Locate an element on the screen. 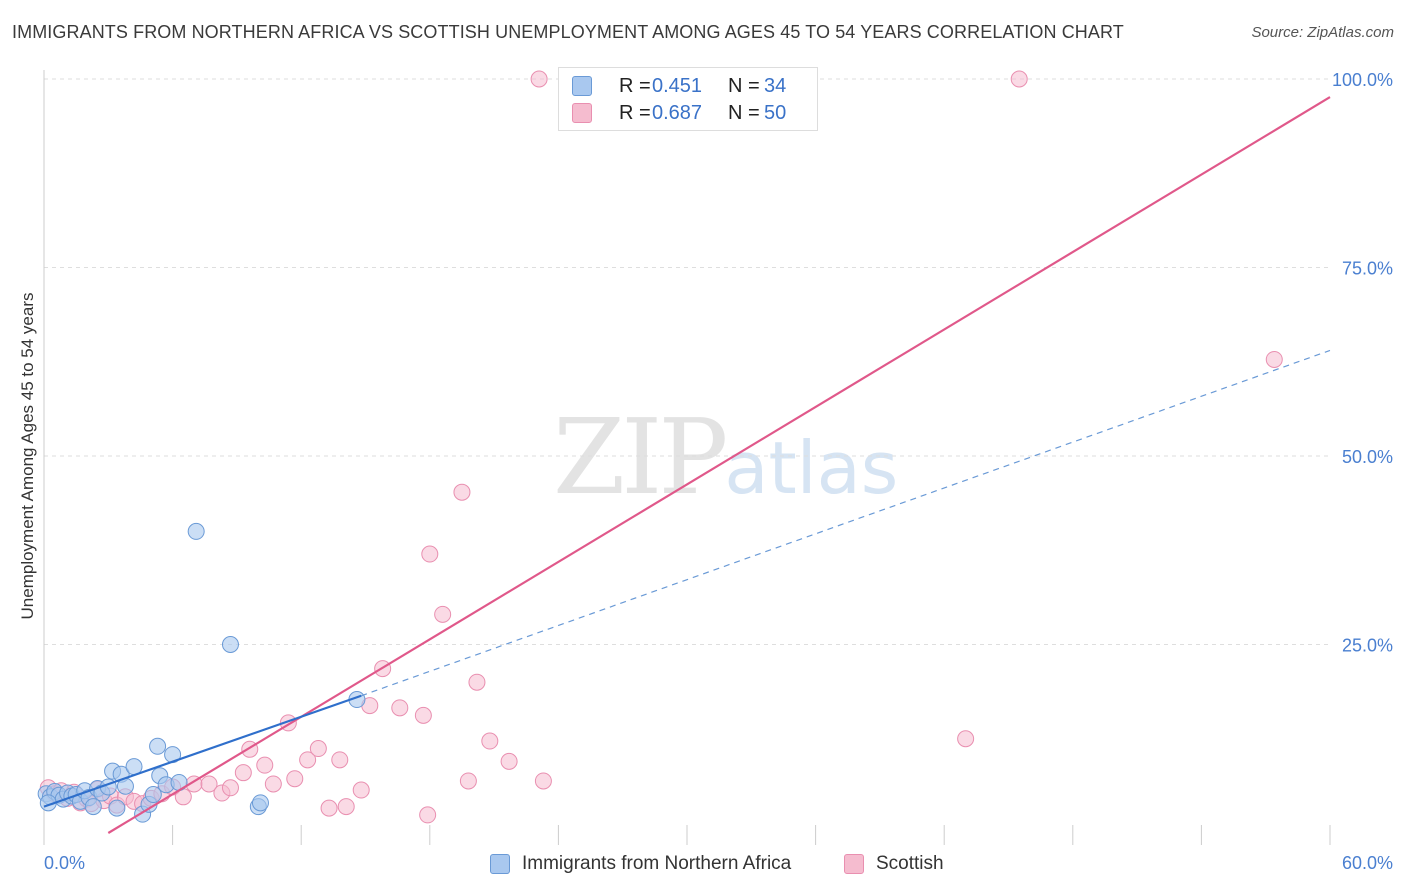 Image resolution: width=1406 pixels, height=892 pixels. y-axis-label: Unemployment Among Ages 45 to 54 years is located at coordinates (27, 456).